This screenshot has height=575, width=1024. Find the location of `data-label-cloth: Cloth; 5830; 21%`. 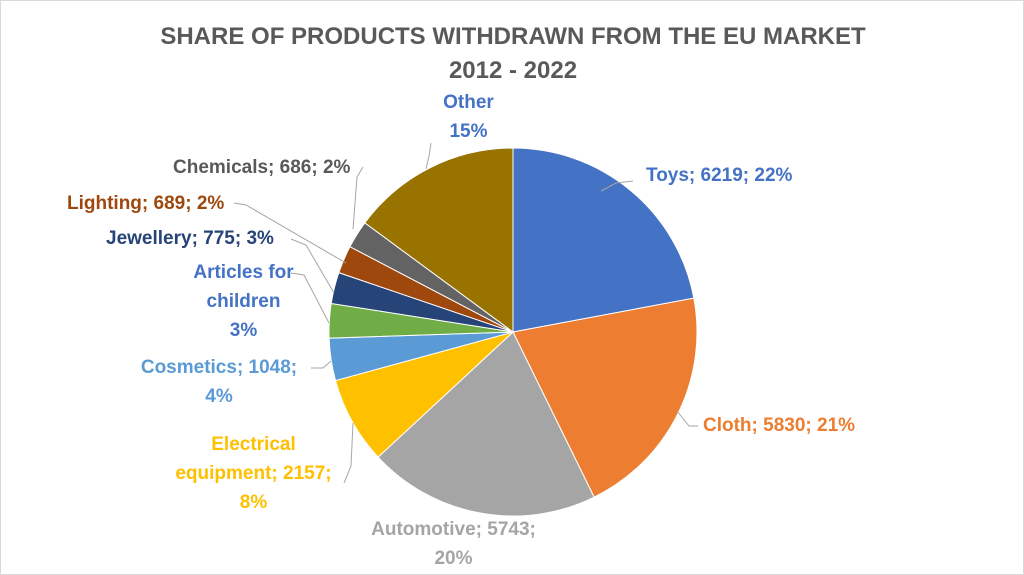

data-label-cloth: Cloth; 5830; 21% is located at coordinates (779, 425).